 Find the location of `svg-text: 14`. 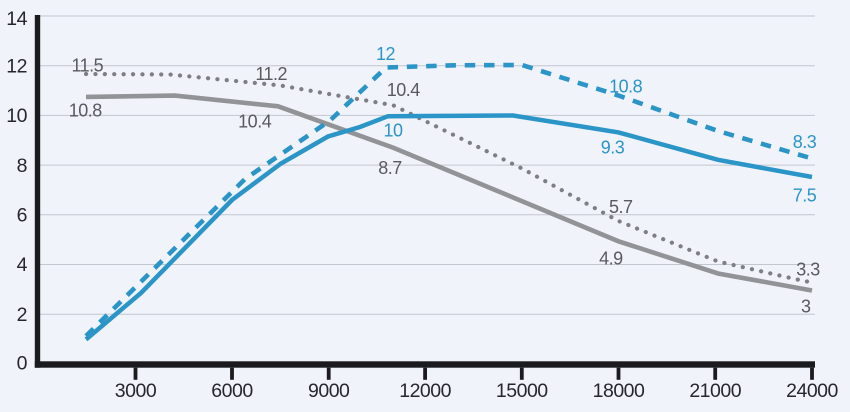

svg-text: 14 is located at coordinates (16, 19).